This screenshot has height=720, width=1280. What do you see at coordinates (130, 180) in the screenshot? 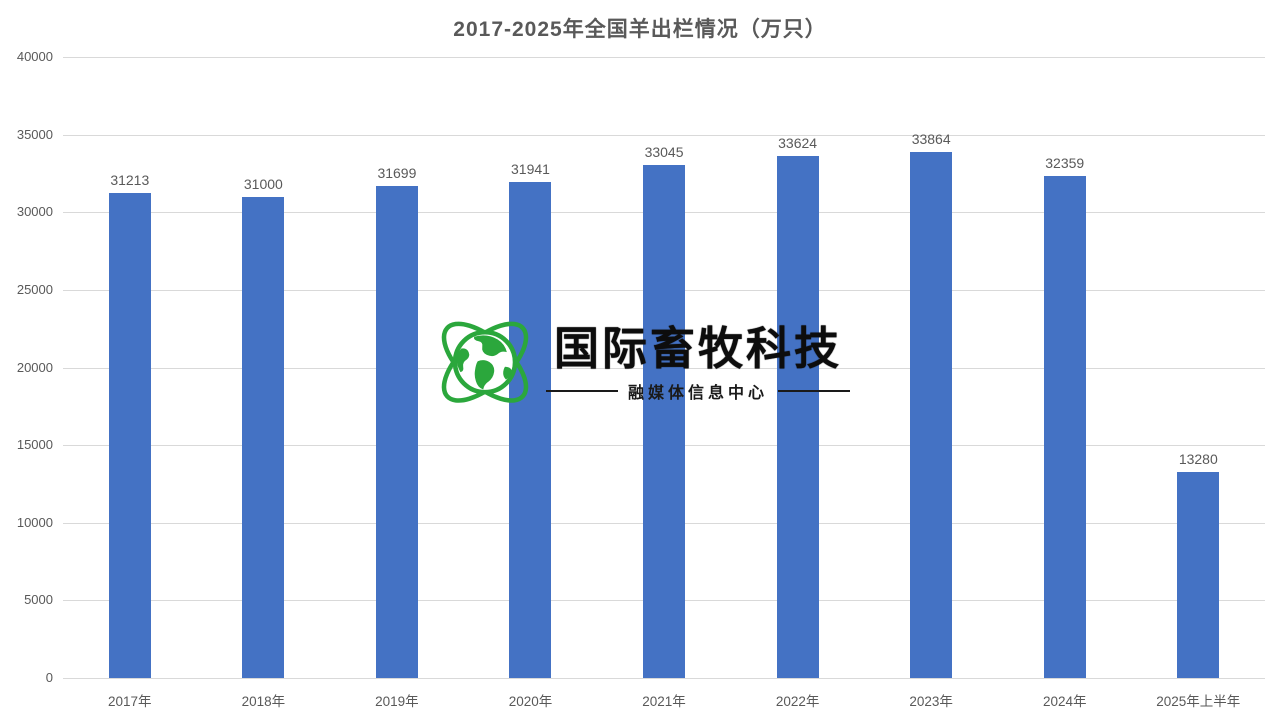
I see `bar-value-label: 31213` at bounding box center [130, 180].